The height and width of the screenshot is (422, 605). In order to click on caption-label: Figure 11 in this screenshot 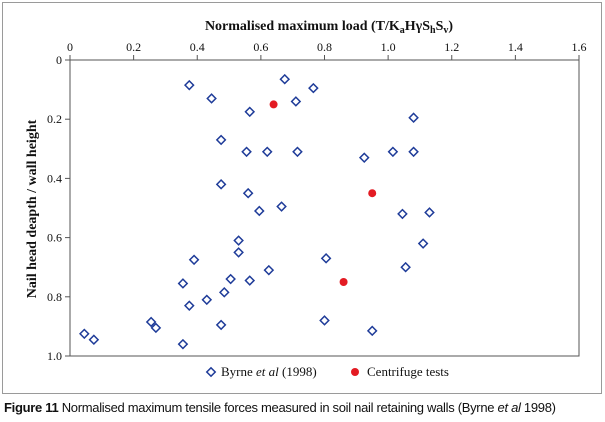, I will do `click(31, 407)`.